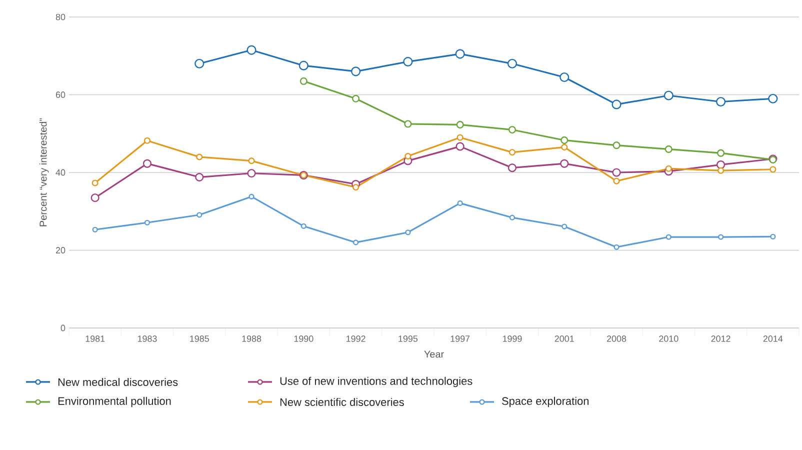 The image size is (802, 450). I want to click on x-tick-label: 1988, so click(252, 339).